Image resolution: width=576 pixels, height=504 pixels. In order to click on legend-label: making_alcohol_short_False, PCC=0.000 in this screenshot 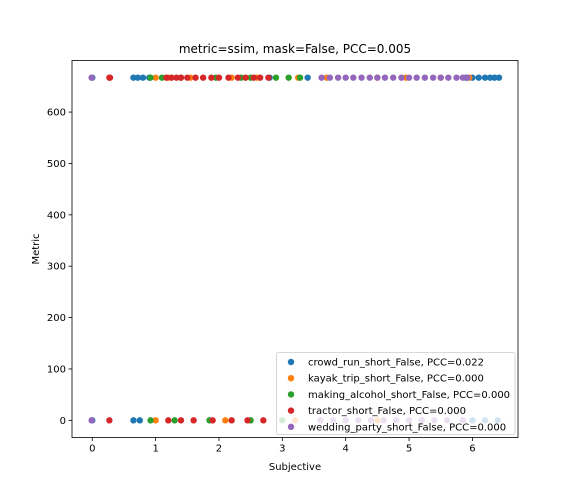, I will do `click(409, 395)`.